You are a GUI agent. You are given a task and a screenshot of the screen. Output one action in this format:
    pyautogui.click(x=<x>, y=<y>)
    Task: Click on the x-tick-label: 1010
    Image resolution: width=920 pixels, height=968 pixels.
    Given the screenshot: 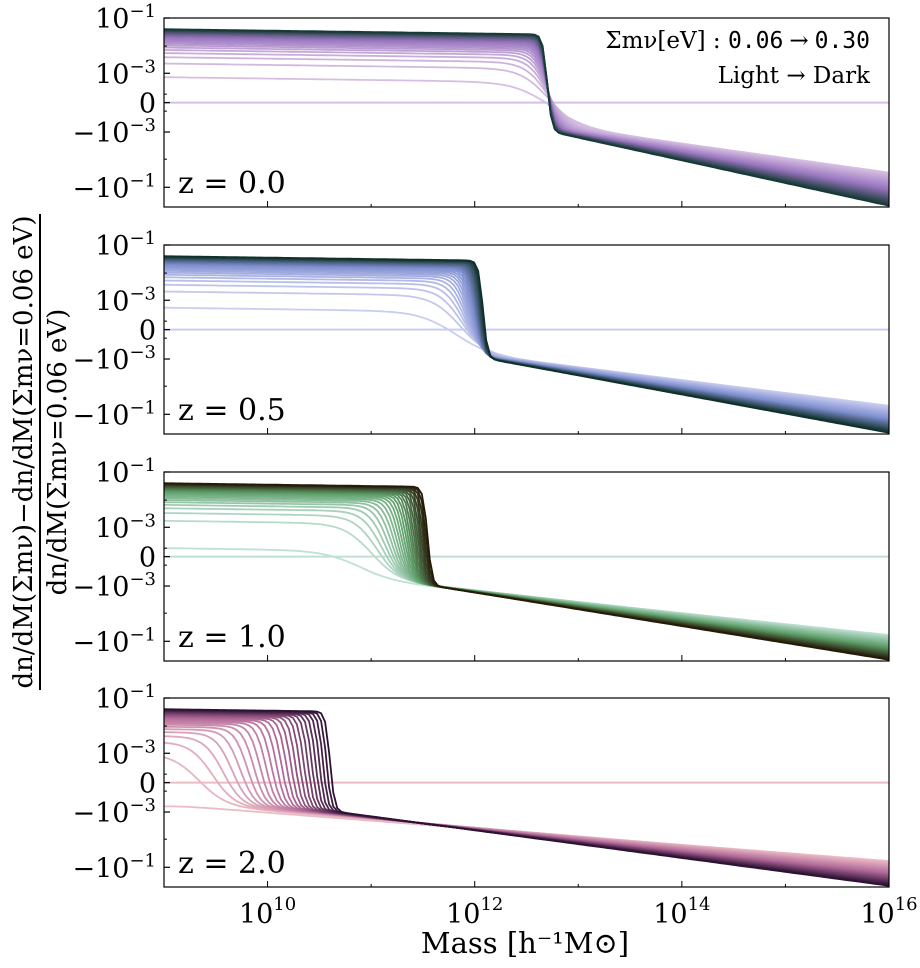 What is the action you would take?
    pyautogui.click(x=267, y=912)
    